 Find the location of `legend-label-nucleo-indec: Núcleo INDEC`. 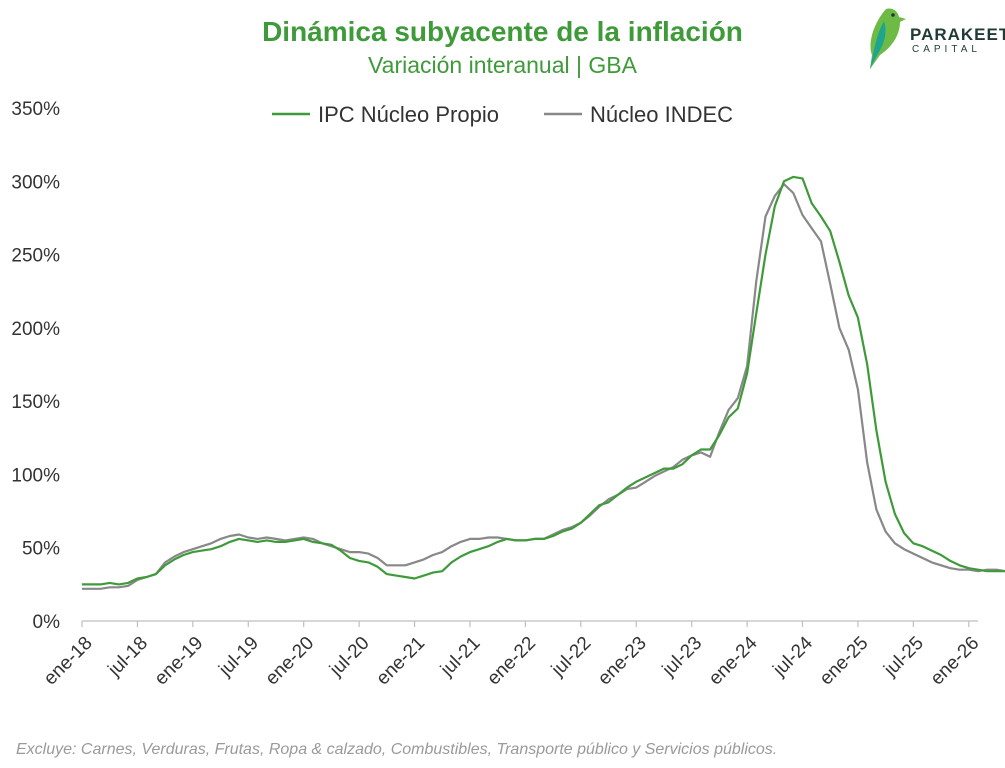

legend-label-nucleo-indec: Núcleo INDEC is located at coordinates (661, 114).